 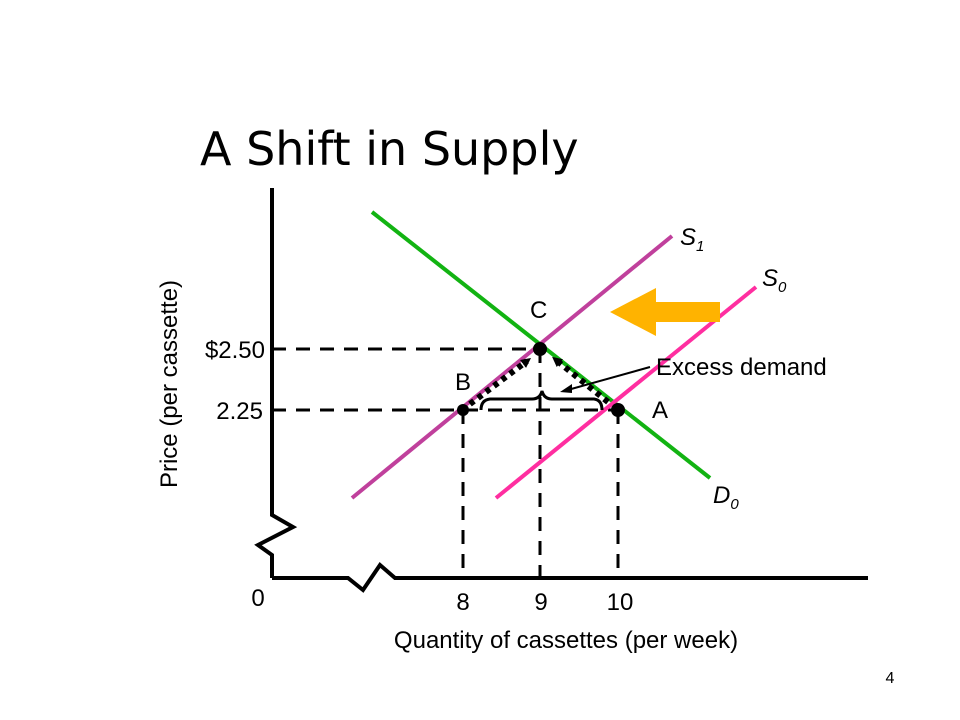 What do you see at coordinates (463, 382) in the screenshot?
I see `point-b-label: B` at bounding box center [463, 382].